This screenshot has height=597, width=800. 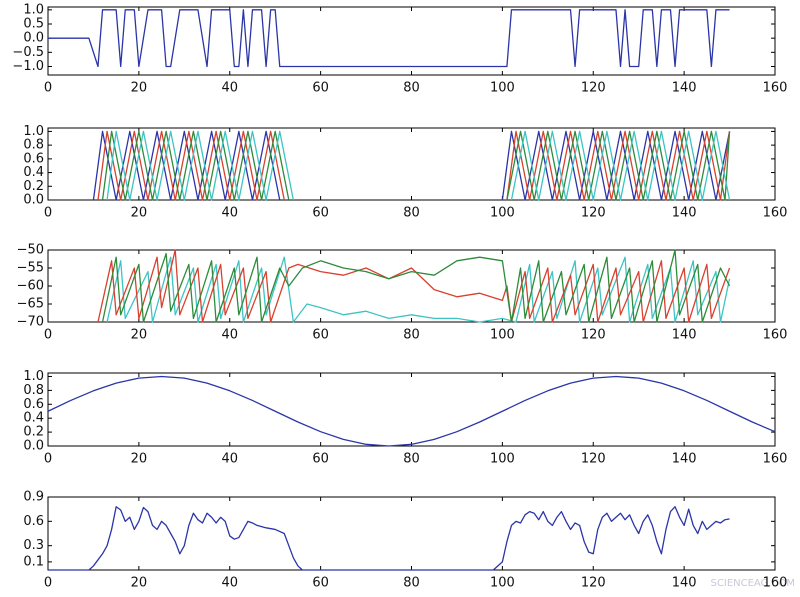 I want to click on watermark: SCIENCEAG.COM, so click(x=753, y=583).